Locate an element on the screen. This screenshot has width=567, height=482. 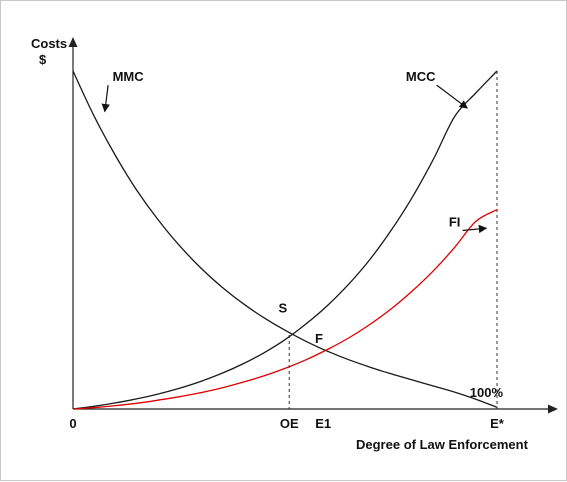
annotation-arrow-mmc is located at coordinates (105, 99).